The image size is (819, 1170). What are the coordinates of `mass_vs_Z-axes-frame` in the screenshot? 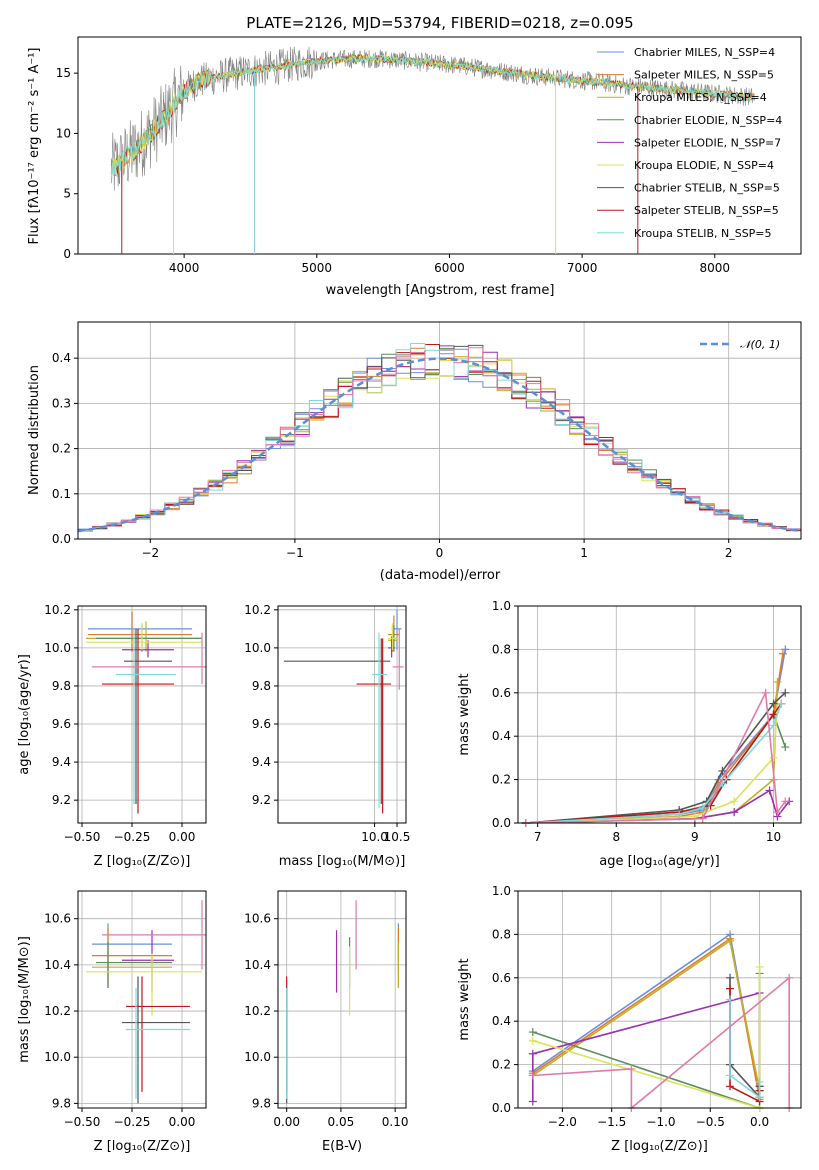 It's located at (142, 999).